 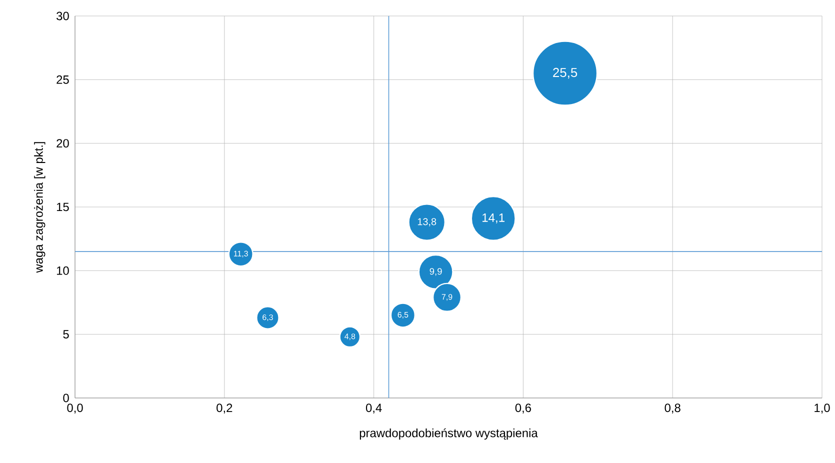 What do you see at coordinates (449, 434) in the screenshot?
I see `x-axis-title: prawdopodobieństwo wystąpienia` at bounding box center [449, 434].